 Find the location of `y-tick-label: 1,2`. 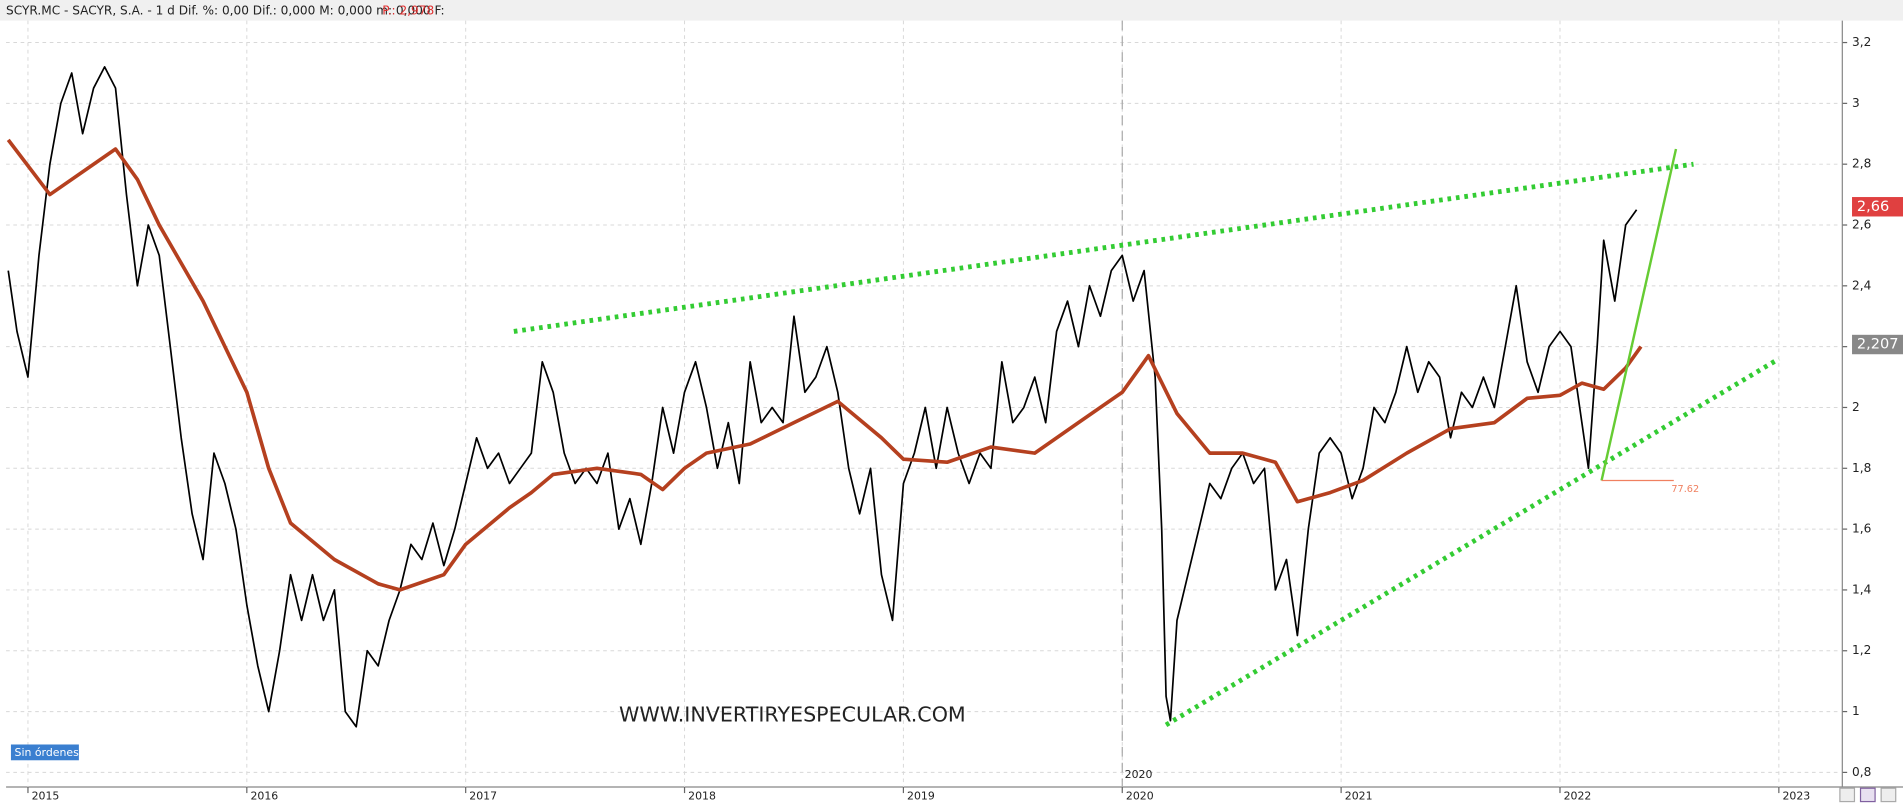

y-tick-label: 1,2 is located at coordinates (1861, 650).